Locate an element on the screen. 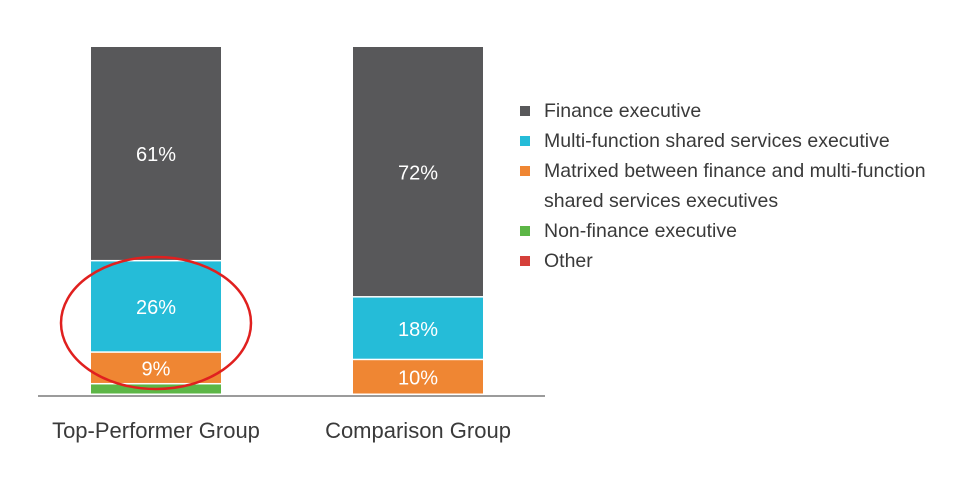 This screenshot has width=980, height=481. legend-item: Multi-function shared services executive is located at coordinates (745, 141).